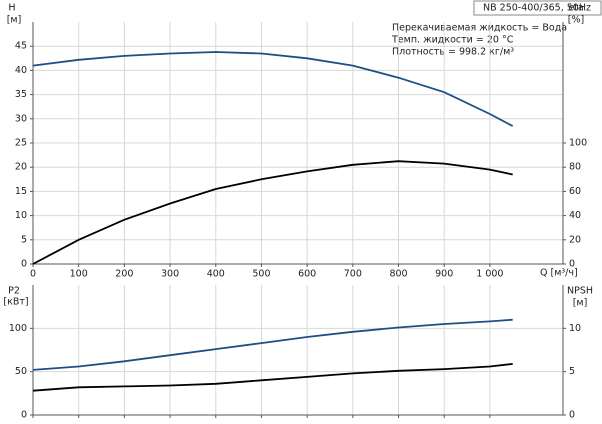 This screenshot has width=602, height=424. Describe the element at coordinates (307, 274) in the screenshot. I see `x-tick-label: 600` at that location.